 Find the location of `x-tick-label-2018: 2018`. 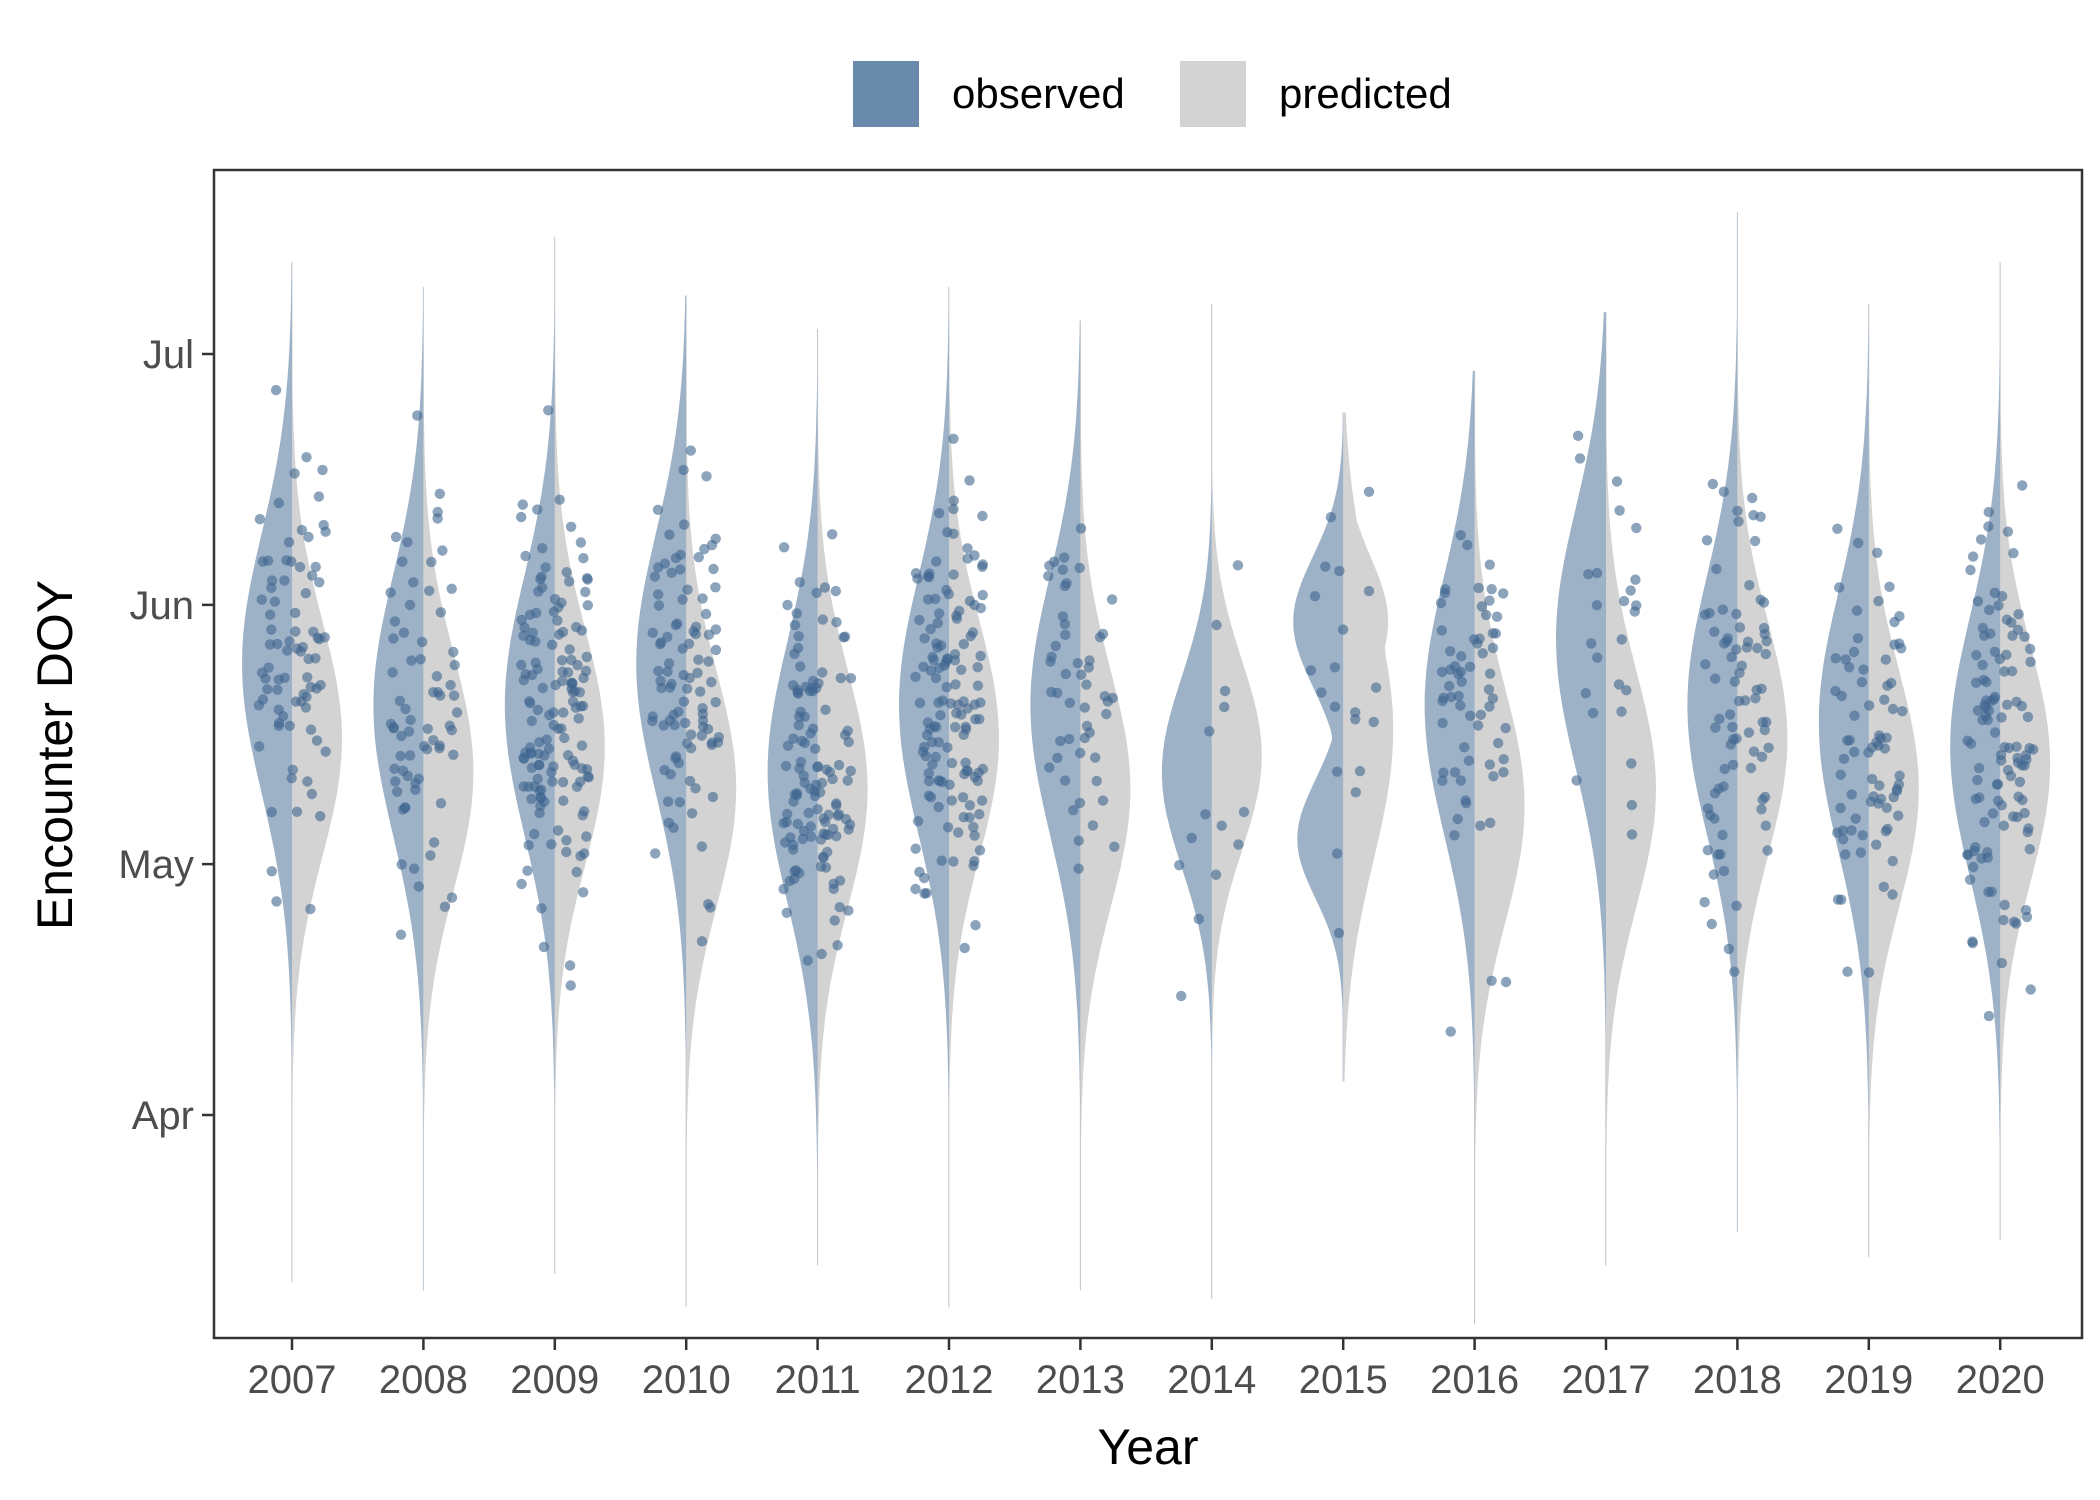

x-tick-label-2018: 2018 is located at coordinates (1737, 1380).